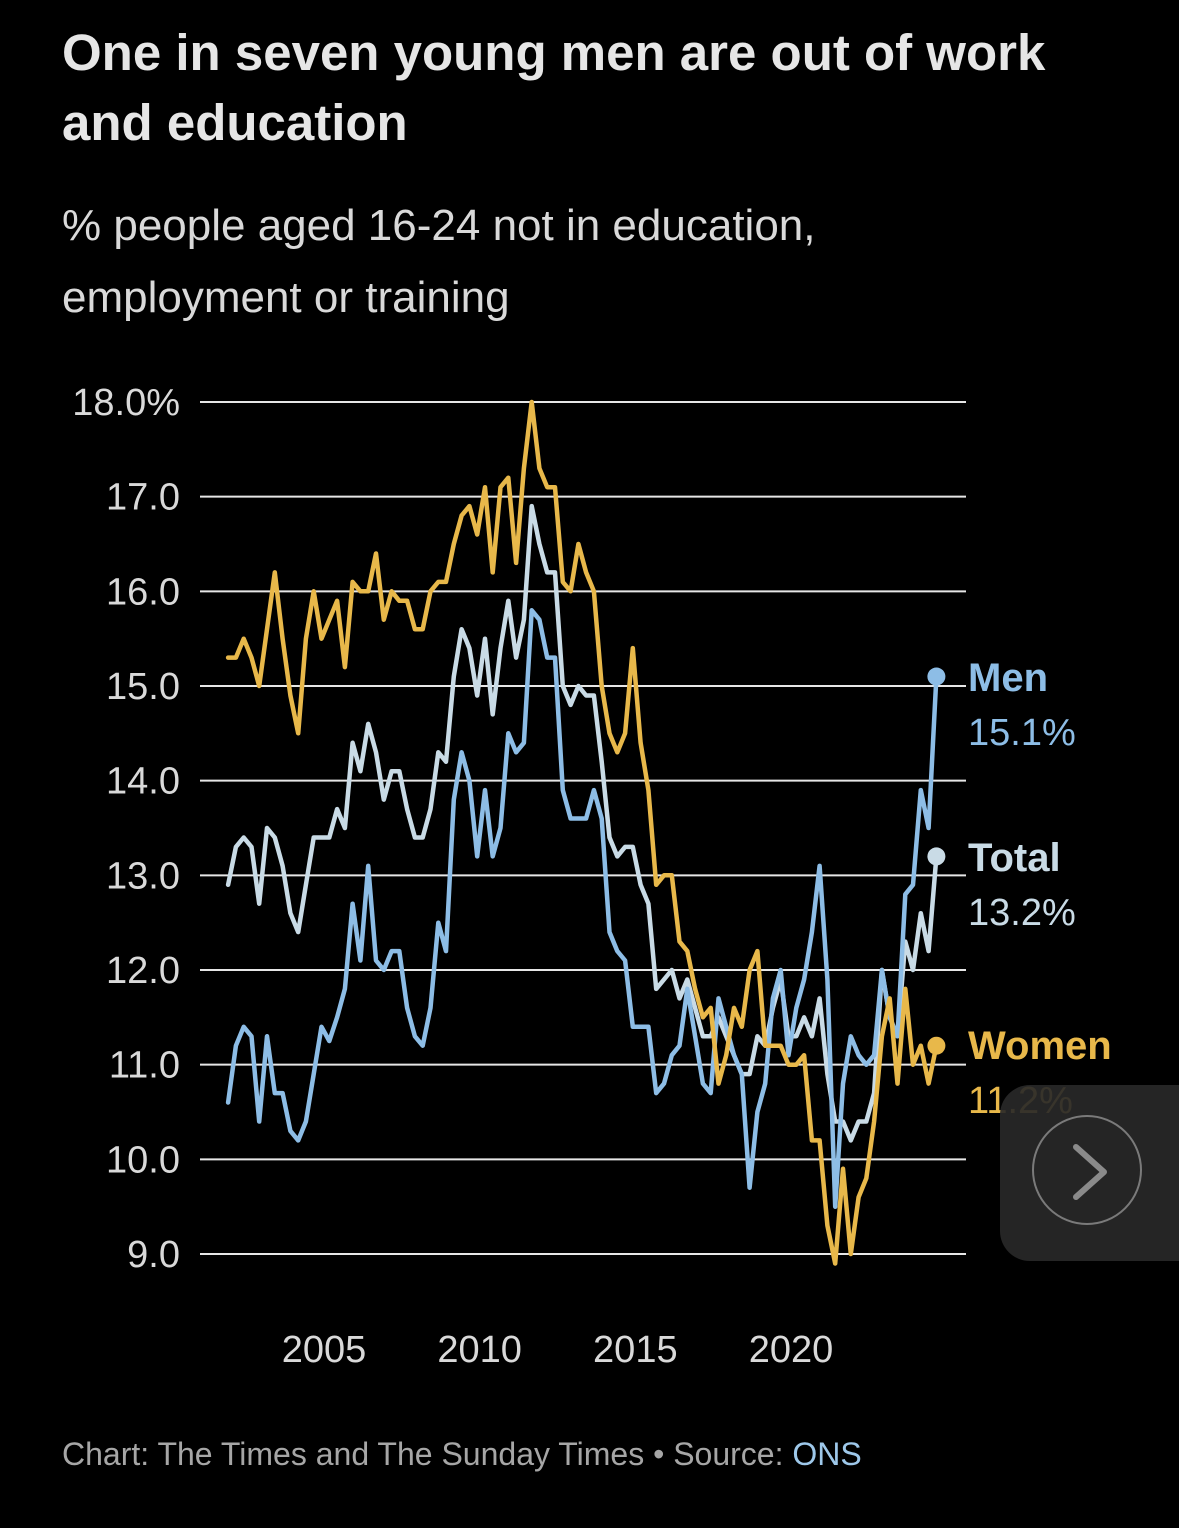 The image size is (1179, 1528). What do you see at coordinates (479, 1350) in the screenshot?
I see `x-tick-label: 2010` at bounding box center [479, 1350].